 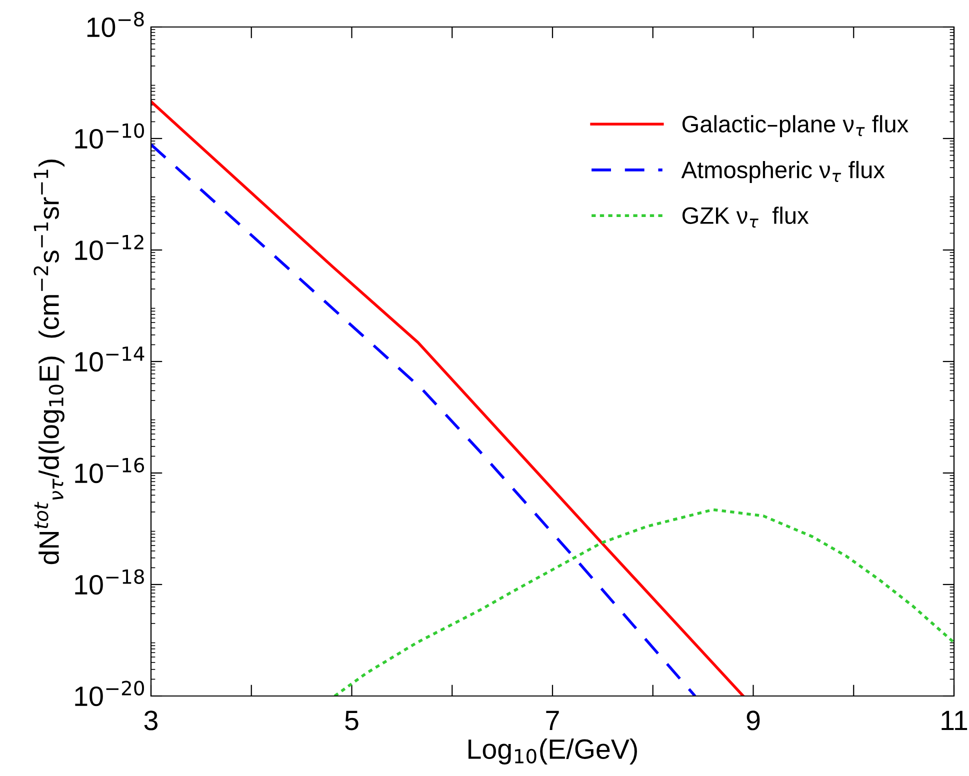 I want to click on y-tick-label: 10$^{−18}$, so click(x=109, y=582).